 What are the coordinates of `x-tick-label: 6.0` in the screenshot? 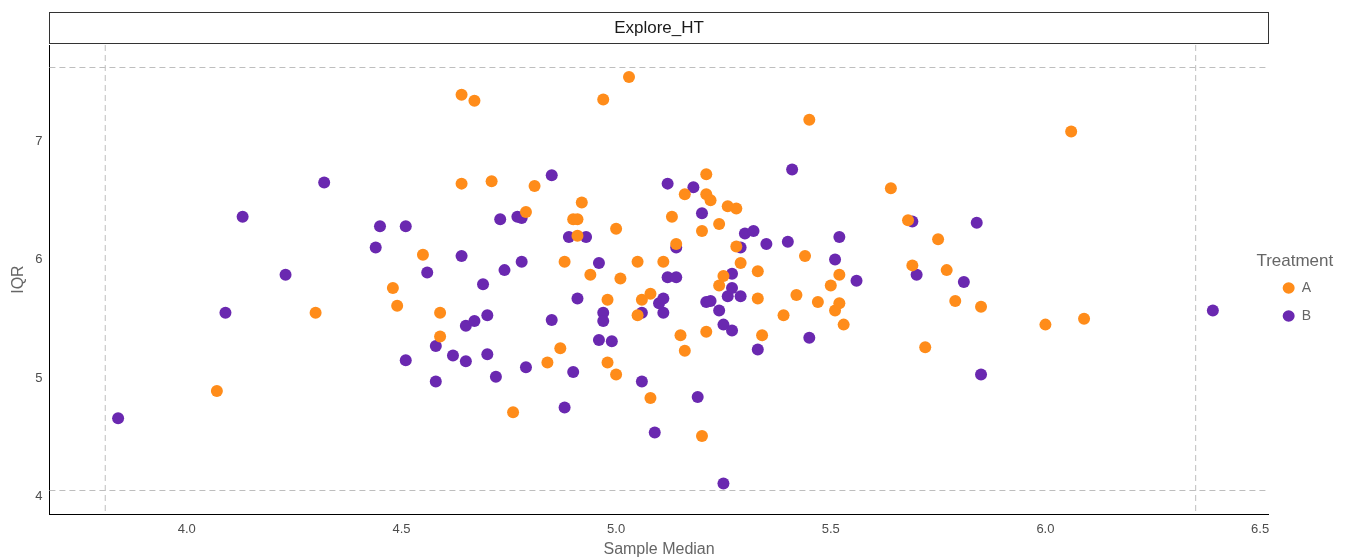 It's located at (1045, 528).